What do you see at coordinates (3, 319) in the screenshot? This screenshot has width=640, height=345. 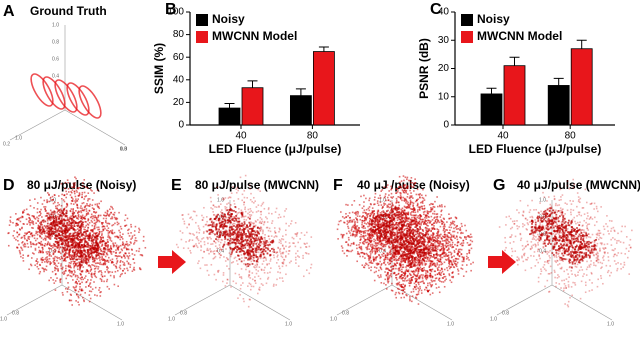 I see `axis-3d-label: 1.0` at bounding box center [3, 319].